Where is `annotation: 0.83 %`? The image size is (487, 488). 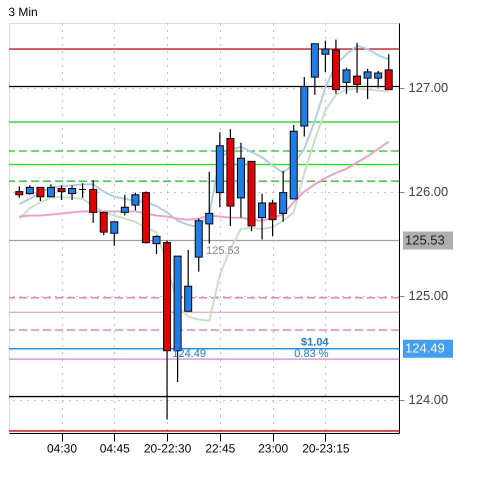 annotation: 0.83 % is located at coordinates (311, 354).